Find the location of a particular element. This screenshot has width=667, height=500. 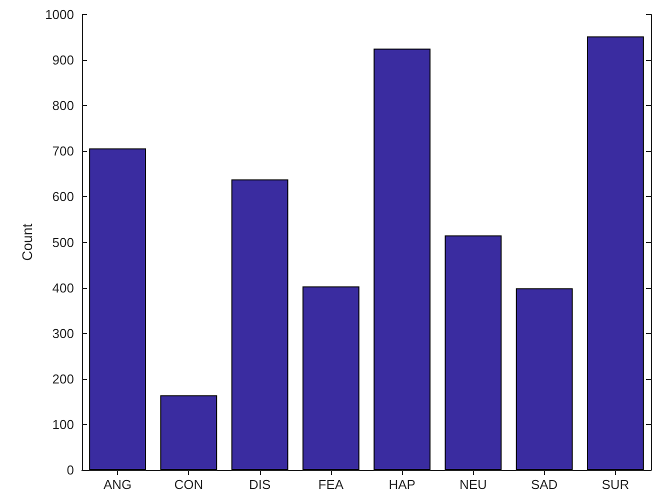

y-tick-label: 900 is located at coordinates (63, 60).